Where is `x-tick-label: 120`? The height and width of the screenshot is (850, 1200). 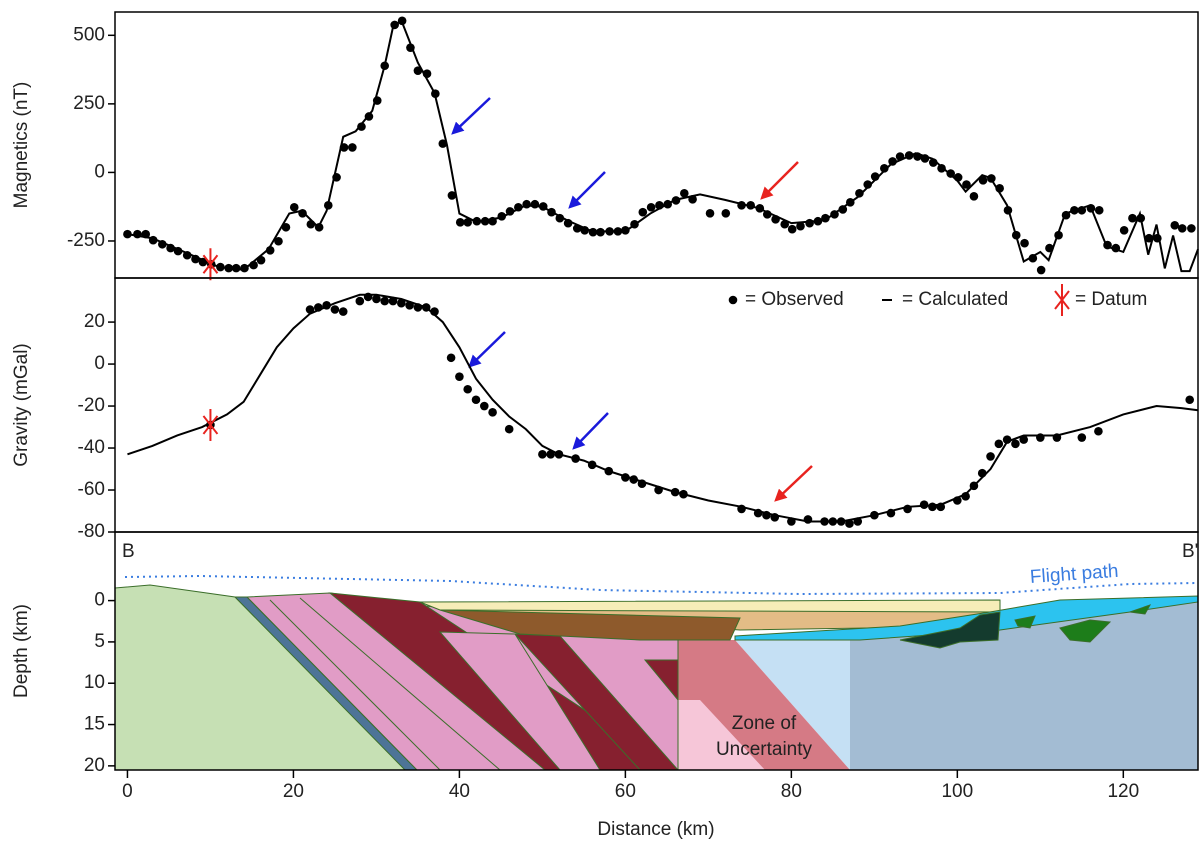
x-tick-label: 120 is located at coordinates (1123, 791).